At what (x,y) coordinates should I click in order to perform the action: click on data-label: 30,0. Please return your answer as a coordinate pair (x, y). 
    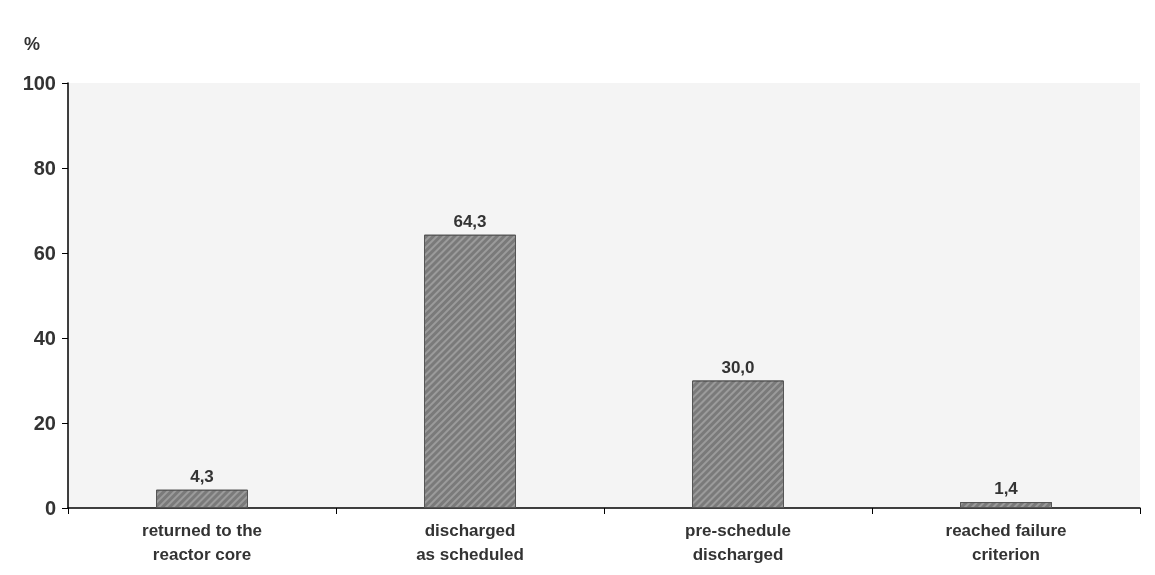
    Looking at the image, I should click on (738, 367).